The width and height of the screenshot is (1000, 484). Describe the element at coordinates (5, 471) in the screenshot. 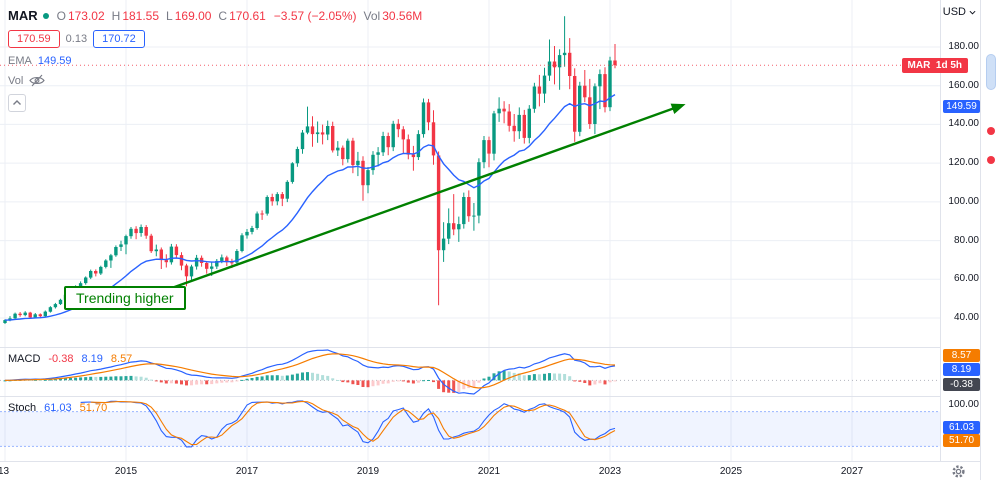

I see `year-tick-2013: 13` at that location.